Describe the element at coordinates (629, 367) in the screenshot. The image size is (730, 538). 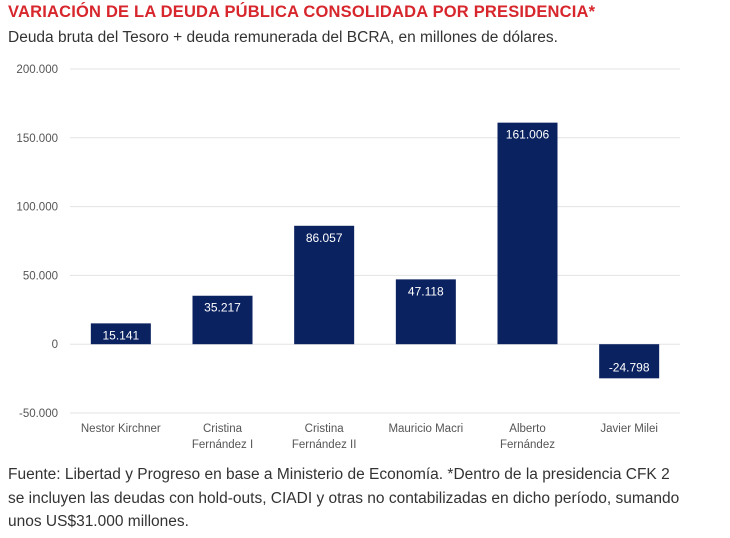
I see `data-label: -24.798` at that location.